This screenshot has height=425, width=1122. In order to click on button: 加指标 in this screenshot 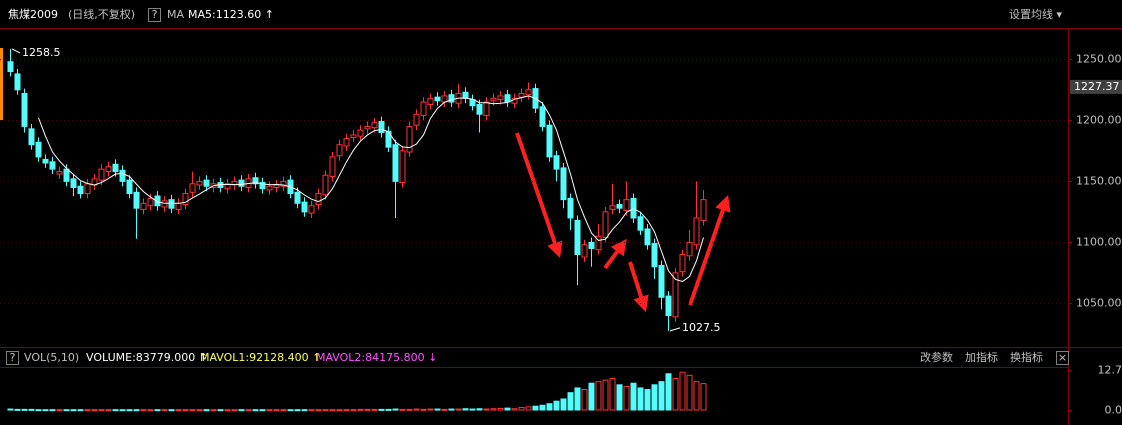, I will do `click(981, 357)`.